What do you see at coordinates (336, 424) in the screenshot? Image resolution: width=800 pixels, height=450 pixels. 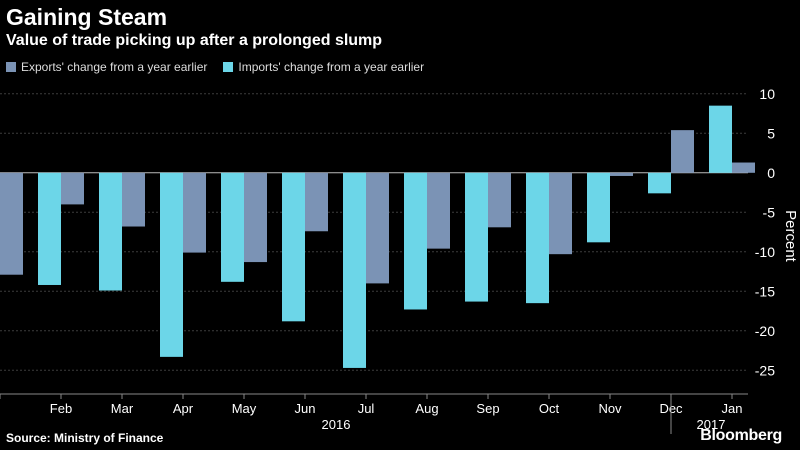 I see `year-label-2016: 2016` at bounding box center [336, 424].